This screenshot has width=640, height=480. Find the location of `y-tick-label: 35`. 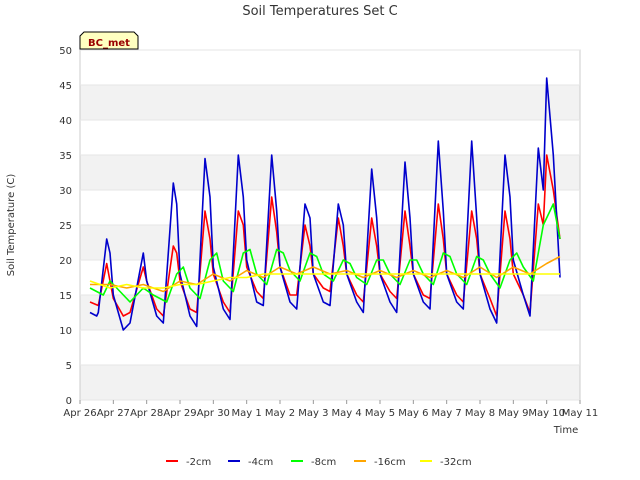

y-tick-label: 35 is located at coordinates (65, 156).